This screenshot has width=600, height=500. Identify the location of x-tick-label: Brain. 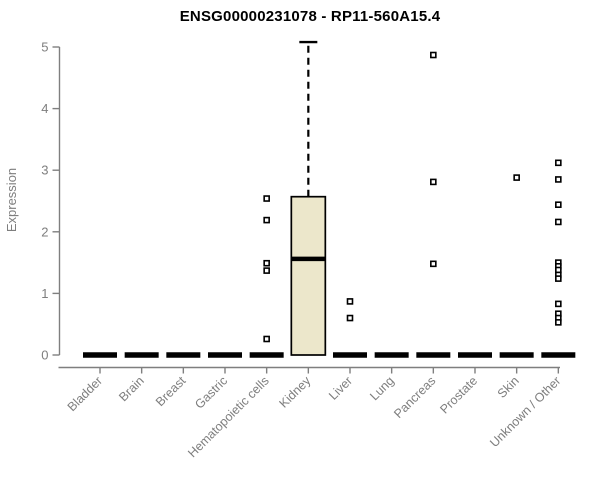
(131, 389).